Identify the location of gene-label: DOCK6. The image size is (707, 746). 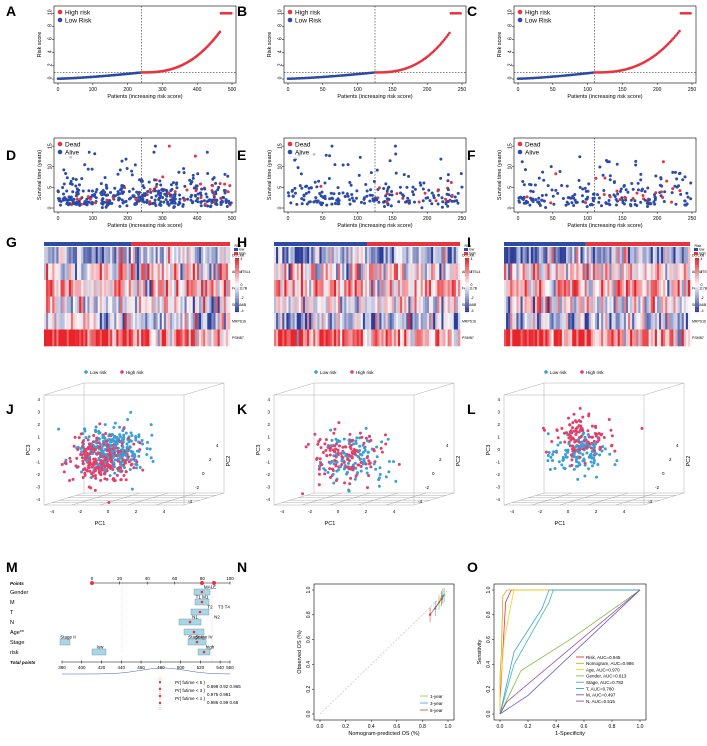
(698, 255).